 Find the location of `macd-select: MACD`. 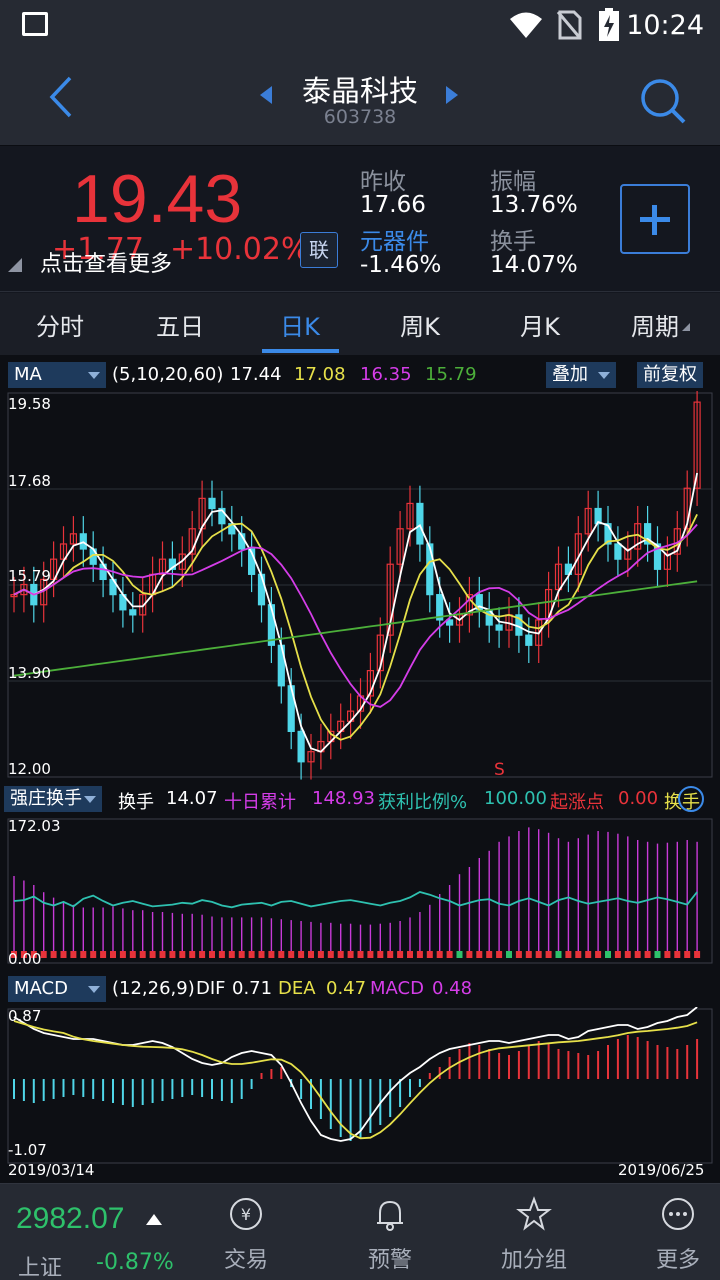

macd-select: MACD is located at coordinates (57, 989).